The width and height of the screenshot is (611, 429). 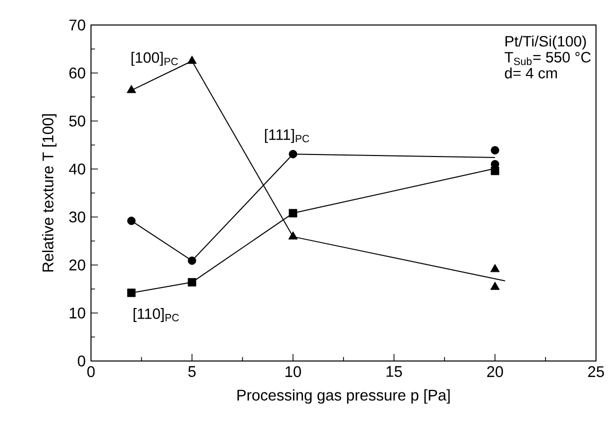 What do you see at coordinates (77, 217) in the screenshot?
I see `y-tick-label: 30` at bounding box center [77, 217].